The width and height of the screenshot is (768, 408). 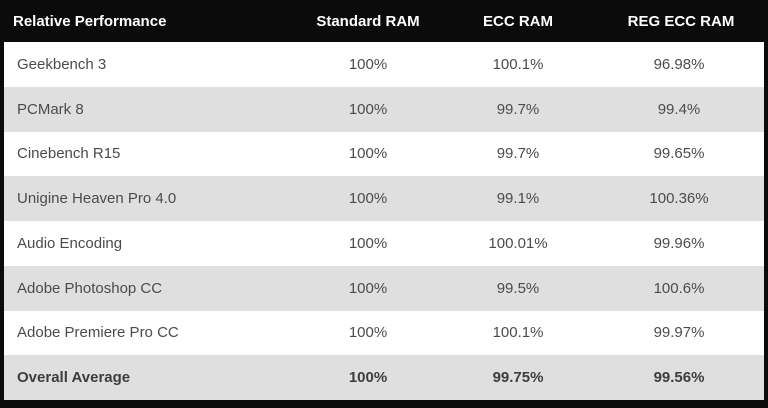 What do you see at coordinates (681, 21) in the screenshot?
I see `column-header: REG ECC RAM` at bounding box center [681, 21].